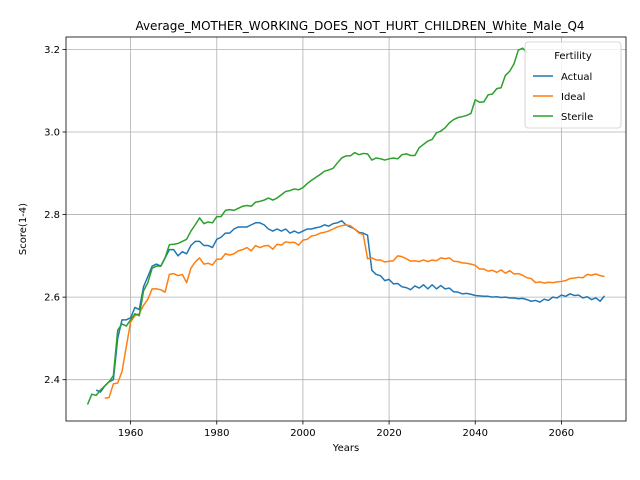 The image size is (640, 480). Describe the element at coordinates (52, 380) in the screenshot. I see `y-tick-label: 2.4` at that location.